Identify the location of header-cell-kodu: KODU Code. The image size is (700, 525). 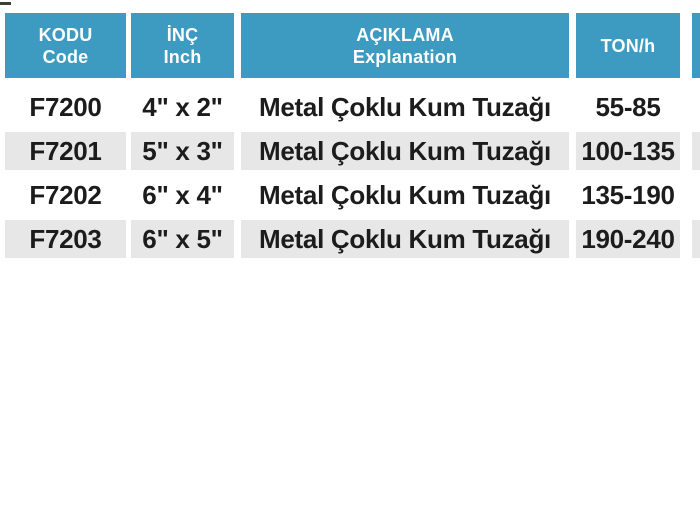
(65, 45).